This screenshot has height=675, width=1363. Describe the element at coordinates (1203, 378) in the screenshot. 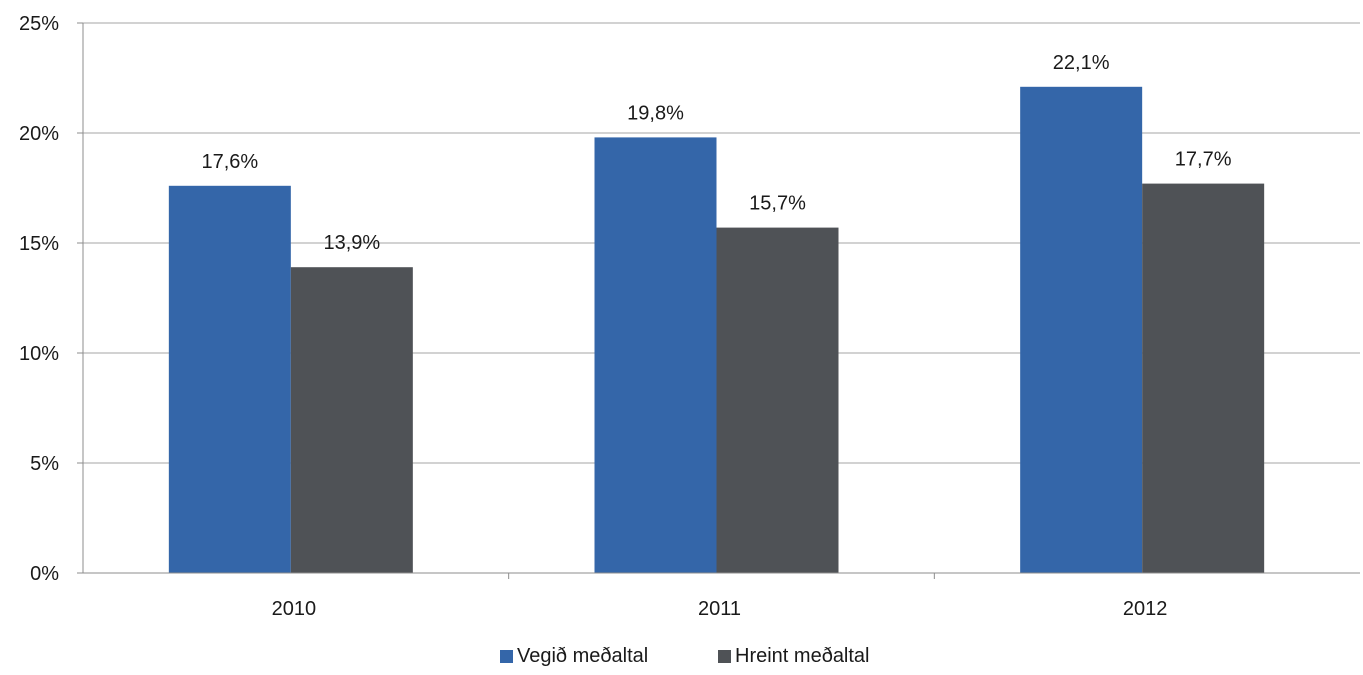

I see `bar-hreint-meðaltal-2012` at that location.